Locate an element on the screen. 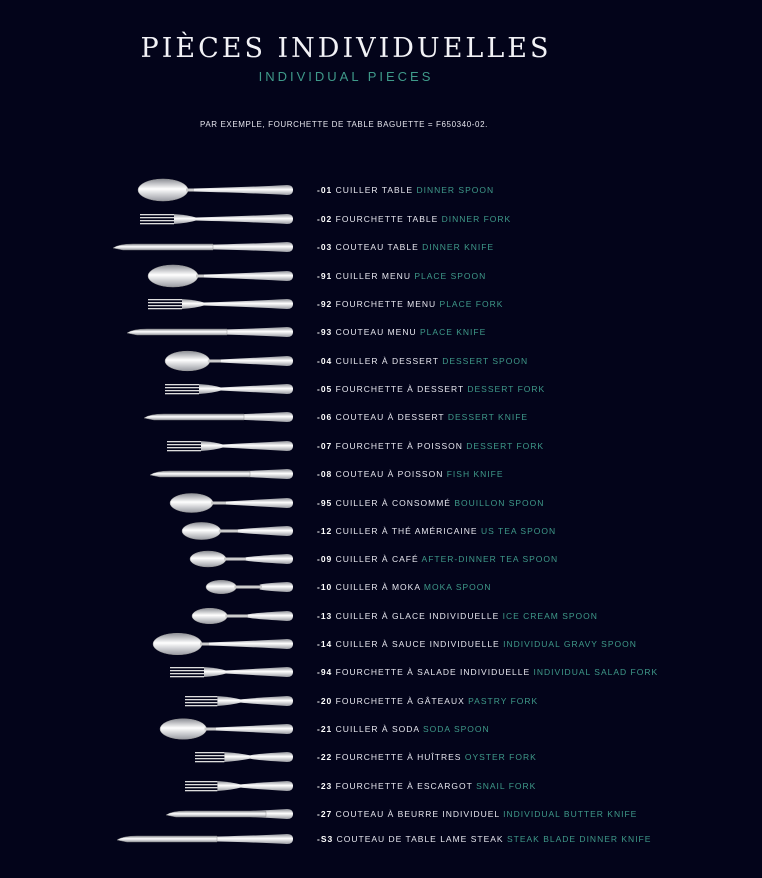  item-code: -06 is located at coordinates (325, 417).